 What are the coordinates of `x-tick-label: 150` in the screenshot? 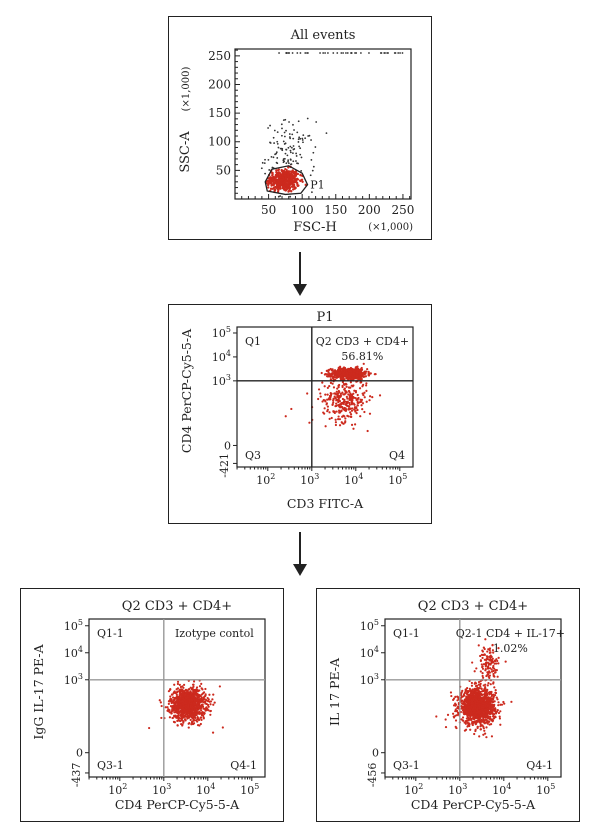 It's located at (335, 210).